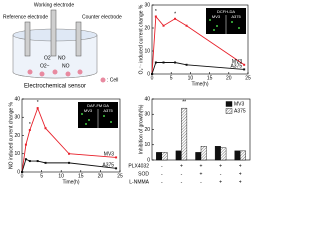  Describe the element at coordinates (147, 99) in the screenshot. I see `y-tick-label: 40` at that location.